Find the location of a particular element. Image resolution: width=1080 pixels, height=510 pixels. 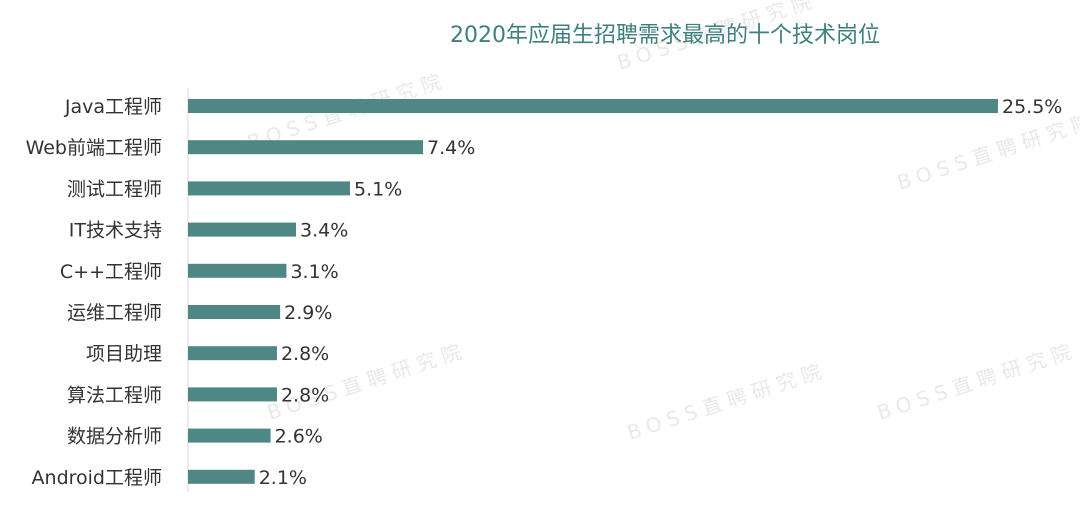

value-label: 2.6% is located at coordinates (299, 437).